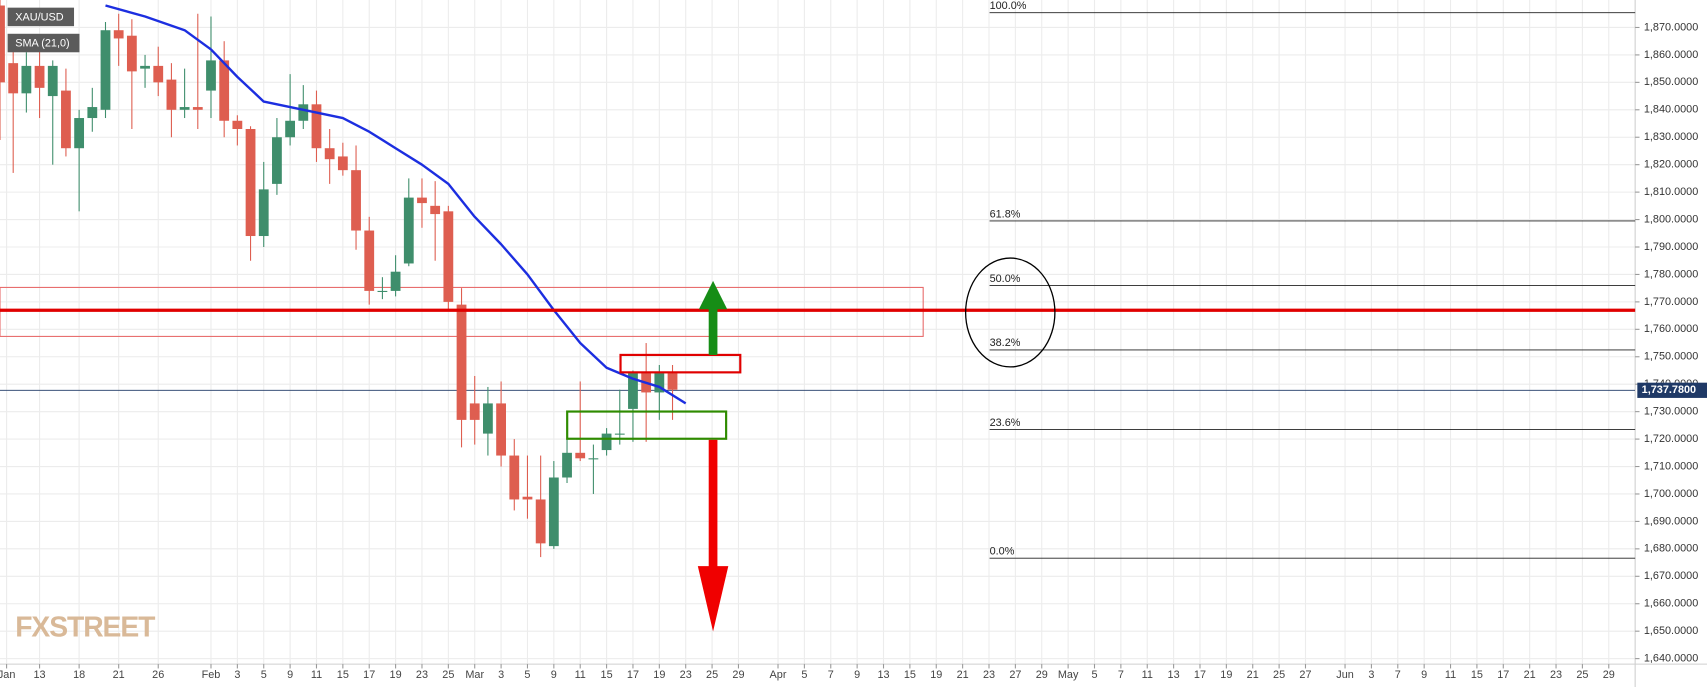  I want to click on fib-label: 0.0%, so click(1002, 552).